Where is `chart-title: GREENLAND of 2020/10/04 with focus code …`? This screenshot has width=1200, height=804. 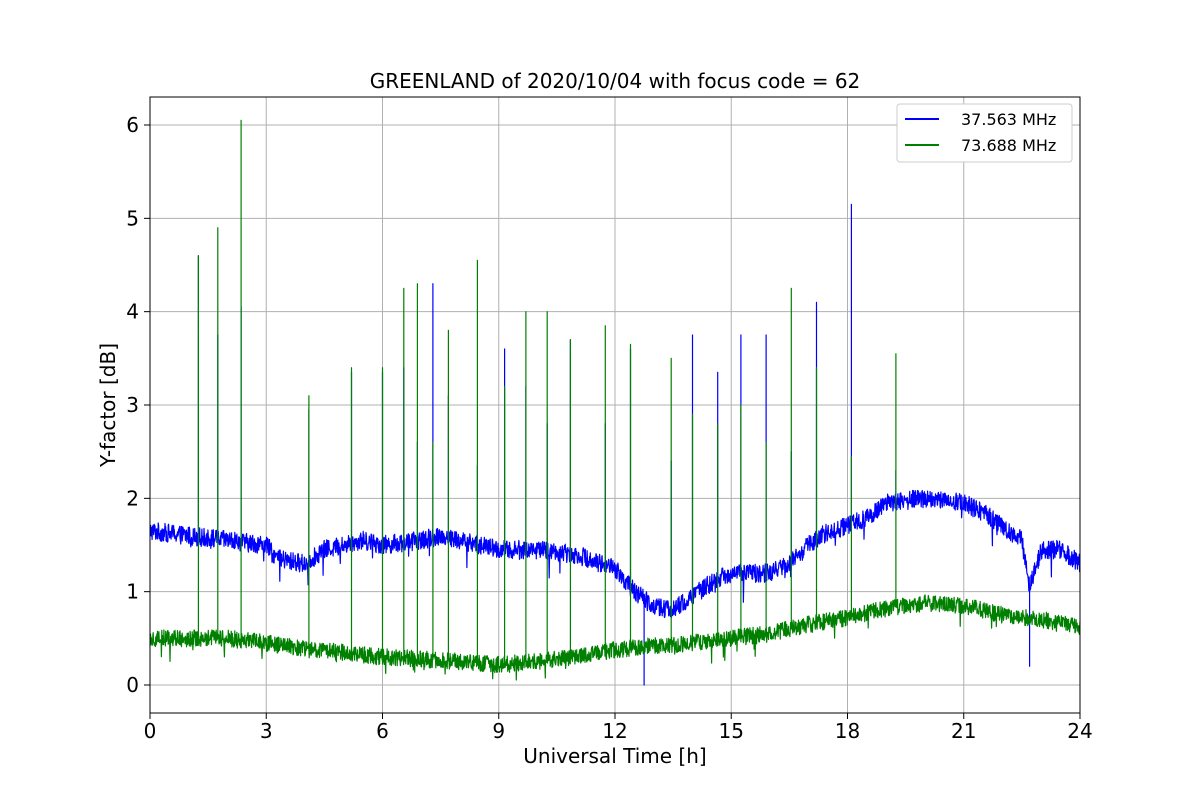
chart-title: GREENLAND of 2020/10/04 with focus code … is located at coordinates (615, 81).